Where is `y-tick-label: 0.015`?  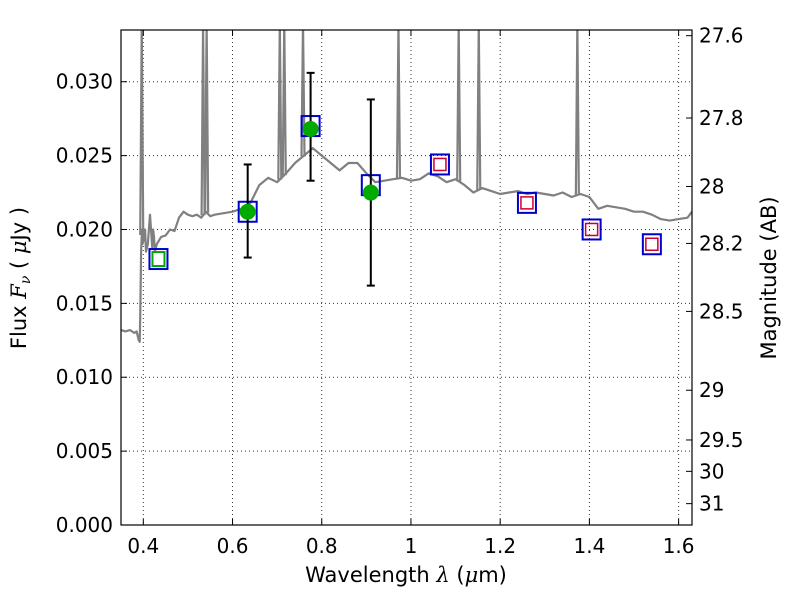
y-tick-label: 0.015 is located at coordinates (84, 303).